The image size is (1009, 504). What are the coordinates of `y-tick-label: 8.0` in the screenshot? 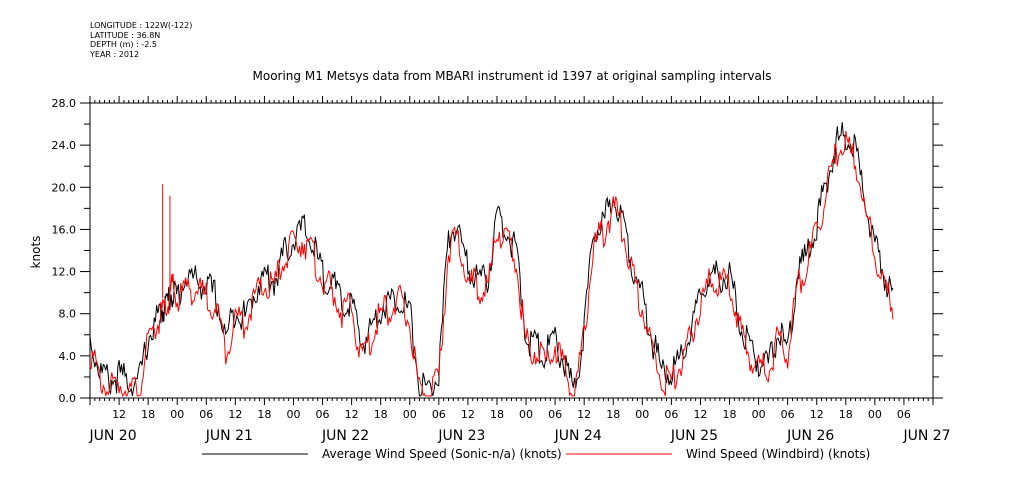 It's located at (68, 314).